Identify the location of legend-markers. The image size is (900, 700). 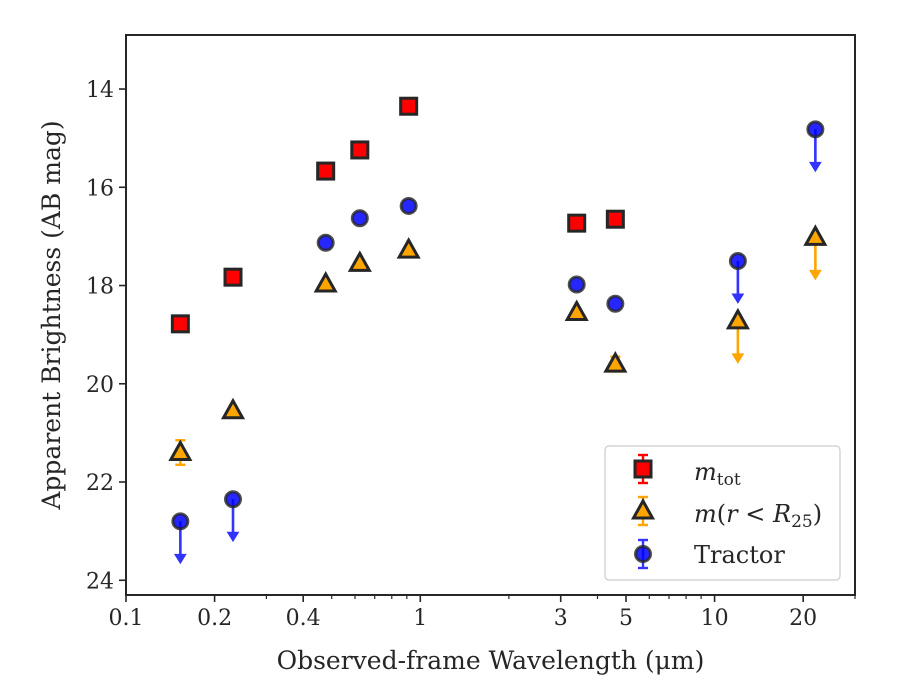
(643, 511).